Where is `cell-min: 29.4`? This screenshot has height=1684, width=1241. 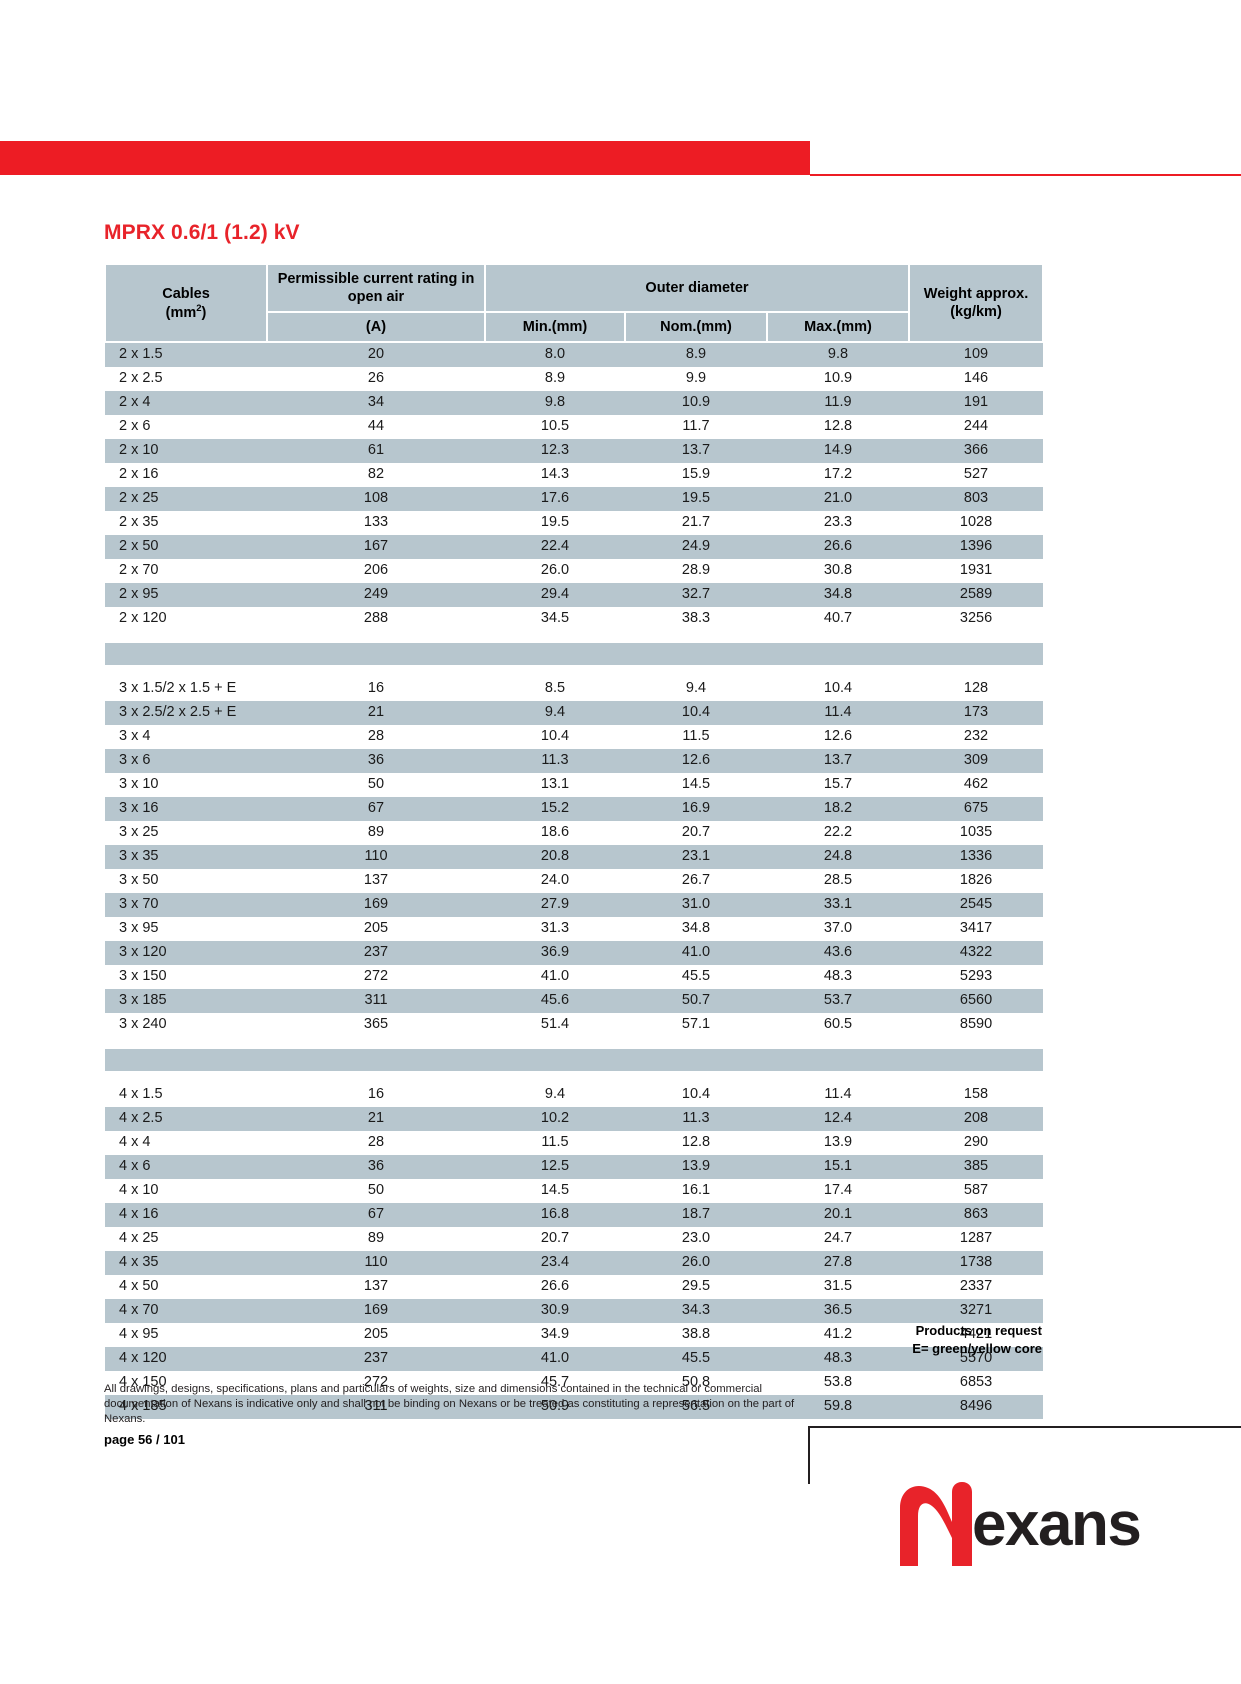 cell-min: 29.4 is located at coordinates (555, 595).